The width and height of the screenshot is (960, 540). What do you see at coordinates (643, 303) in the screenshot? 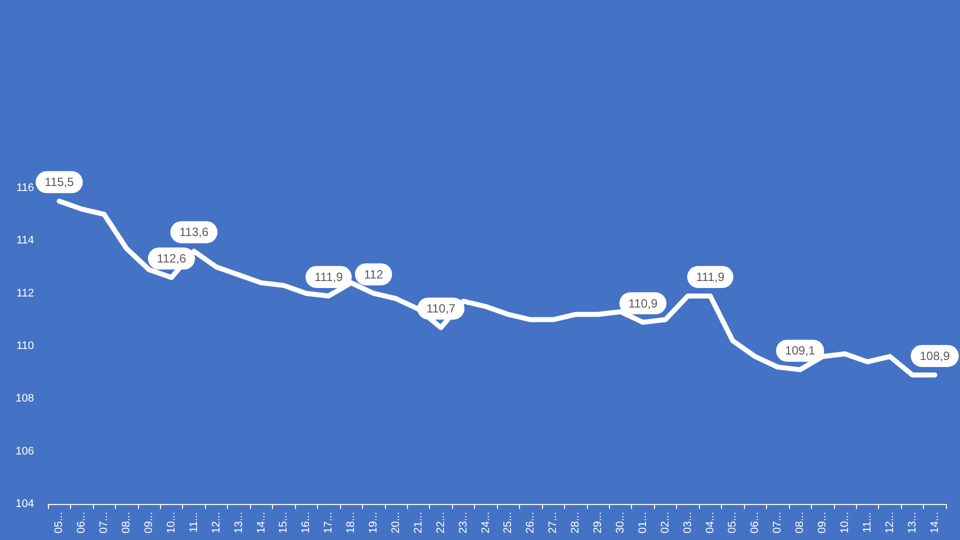
I see `data-label: 110,9` at bounding box center [643, 303].